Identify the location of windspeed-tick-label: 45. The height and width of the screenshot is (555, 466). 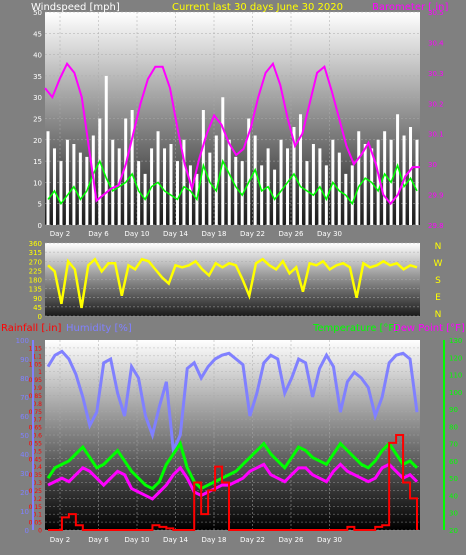
(37, 34).